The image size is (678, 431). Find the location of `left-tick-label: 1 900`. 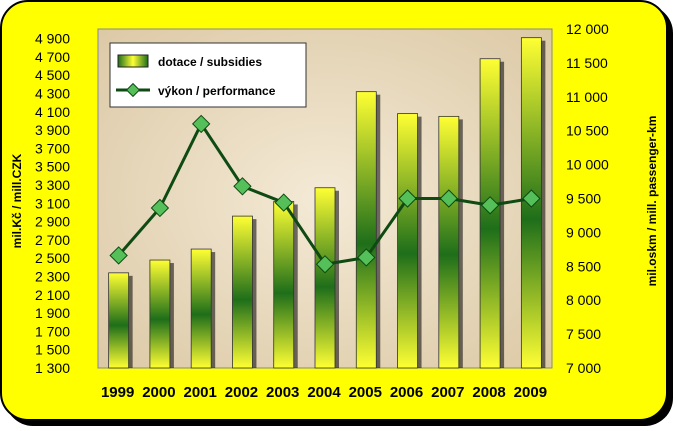

left-tick-label: 1 900 is located at coordinates (52, 313).